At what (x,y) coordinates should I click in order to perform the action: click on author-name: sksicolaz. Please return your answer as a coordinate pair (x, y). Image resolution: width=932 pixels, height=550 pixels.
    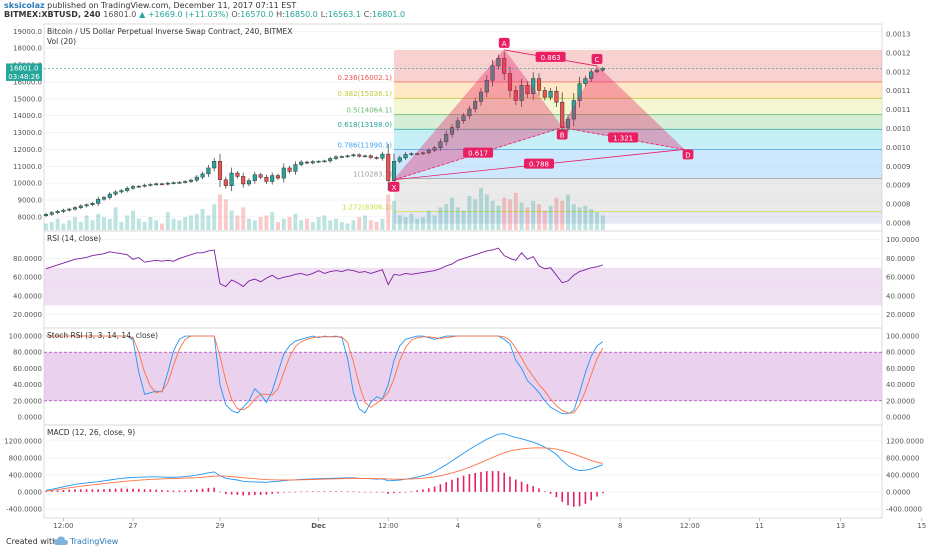
    Looking at the image, I should click on (24, 5).